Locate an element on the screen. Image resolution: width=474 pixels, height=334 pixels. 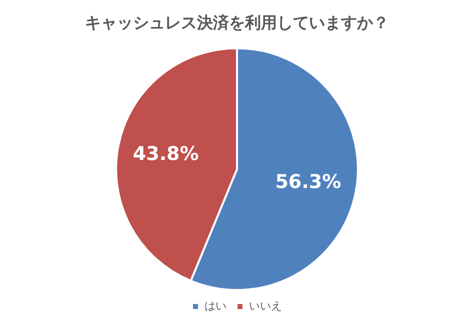
legend-label: いいえ is located at coordinates (265, 305).